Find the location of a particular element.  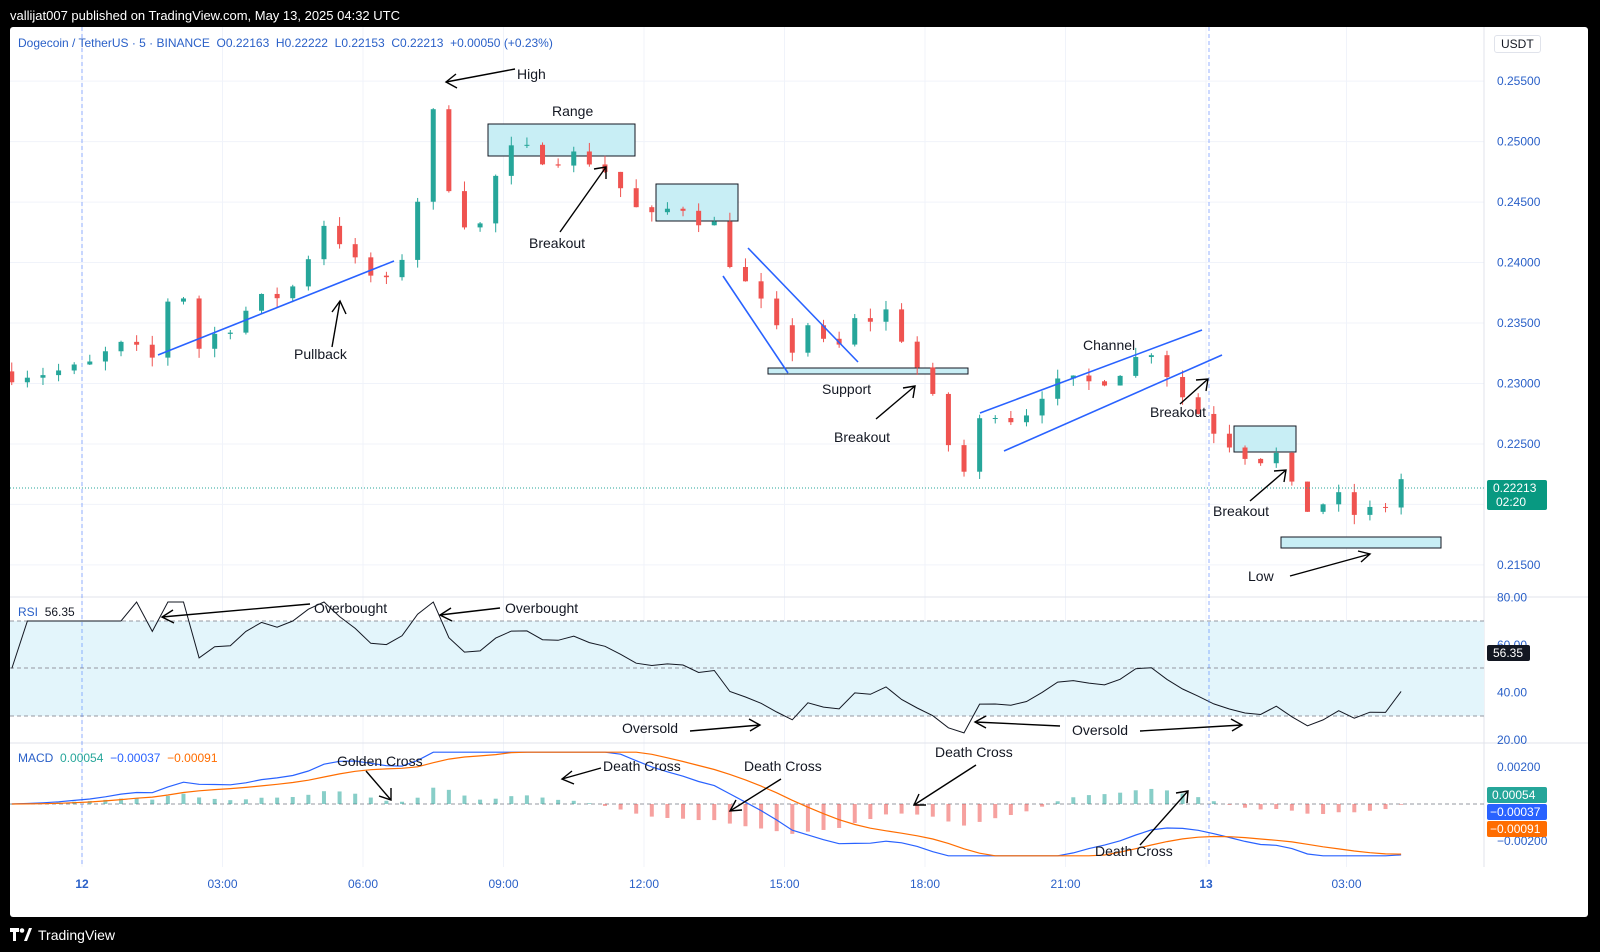

macd-axis: 0.00200 −0.00200 is located at coordinates (1522, 804).